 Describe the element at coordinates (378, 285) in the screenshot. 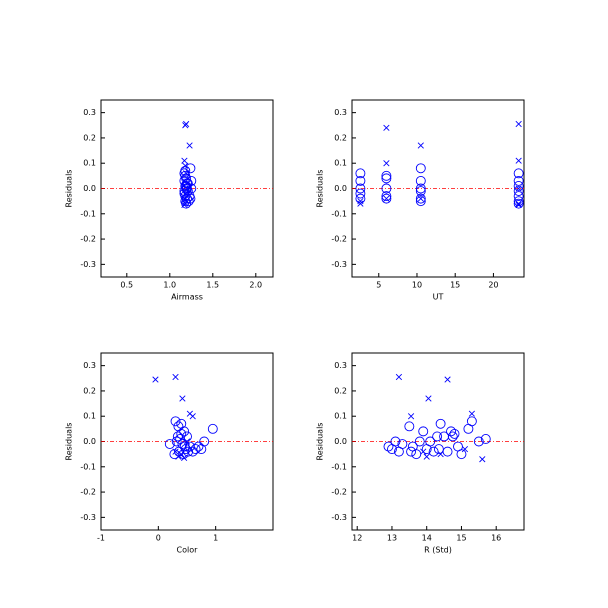

I see `x-tick-label: 5` at that location.